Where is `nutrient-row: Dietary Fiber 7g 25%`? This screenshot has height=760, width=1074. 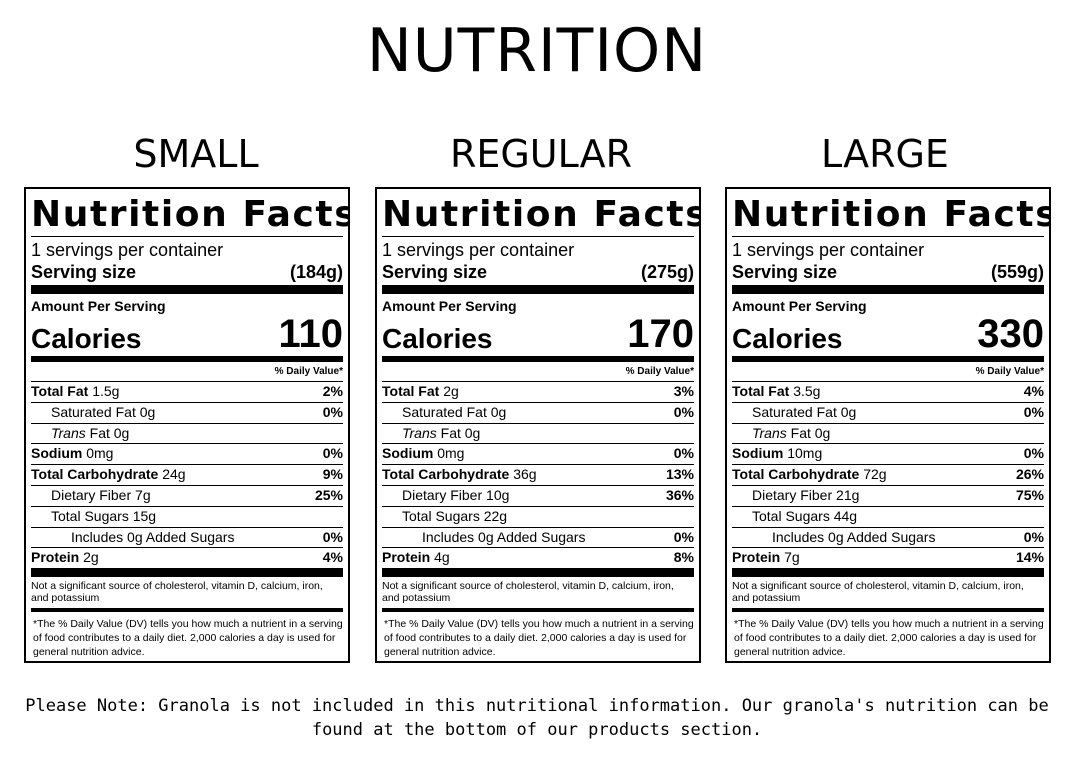
nutrient-row: Dietary Fiber 7g 25% is located at coordinates (187, 496).